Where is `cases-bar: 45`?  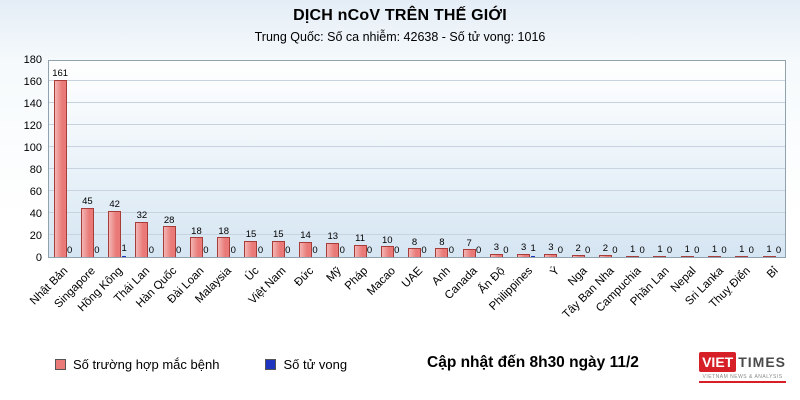 cases-bar: 45 is located at coordinates (87, 226).